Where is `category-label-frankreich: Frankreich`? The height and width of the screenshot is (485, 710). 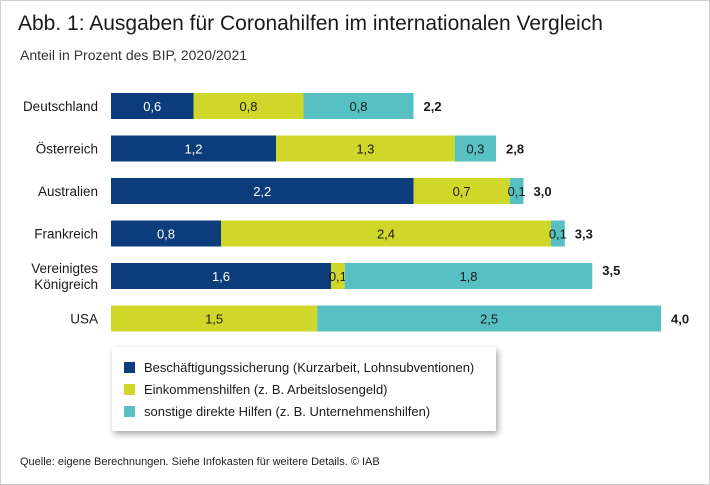 category-label-frankreich: Frankreich is located at coordinates (66, 234).